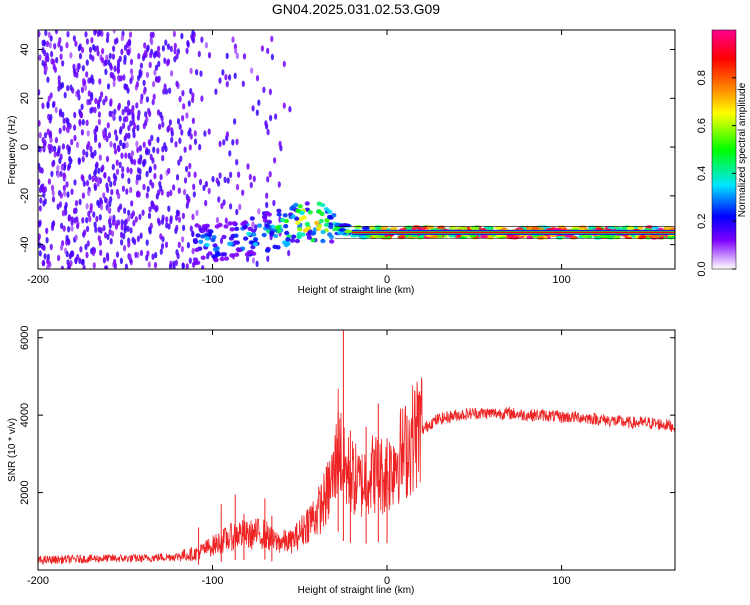 This screenshot has height=605, width=750. I want to click on x-tick-label: 0, so click(387, 280).